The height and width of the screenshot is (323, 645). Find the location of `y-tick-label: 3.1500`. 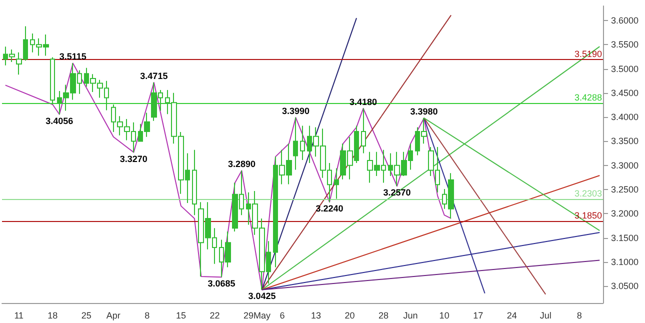

y-tick-label: 3.1500 is located at coordinates (625, 237).